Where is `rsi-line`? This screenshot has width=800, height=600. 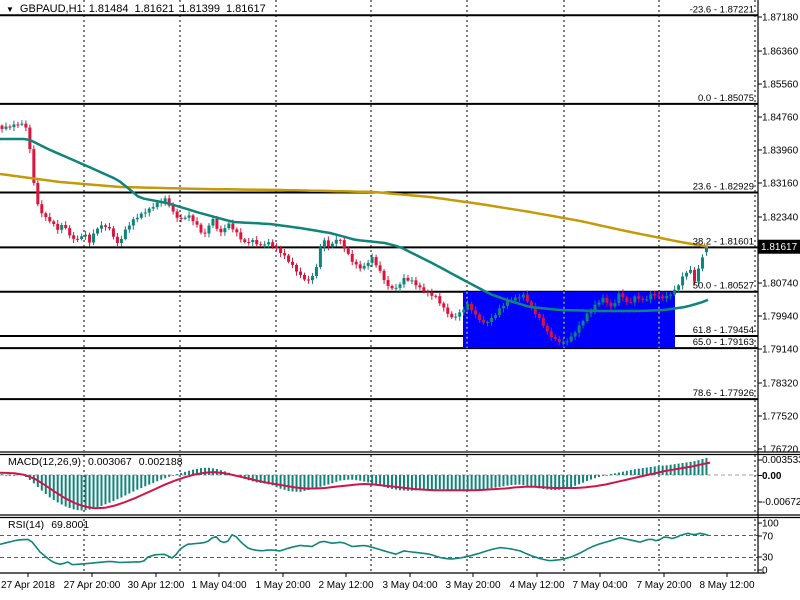 rsi-line is located at coordinates (354, 549).